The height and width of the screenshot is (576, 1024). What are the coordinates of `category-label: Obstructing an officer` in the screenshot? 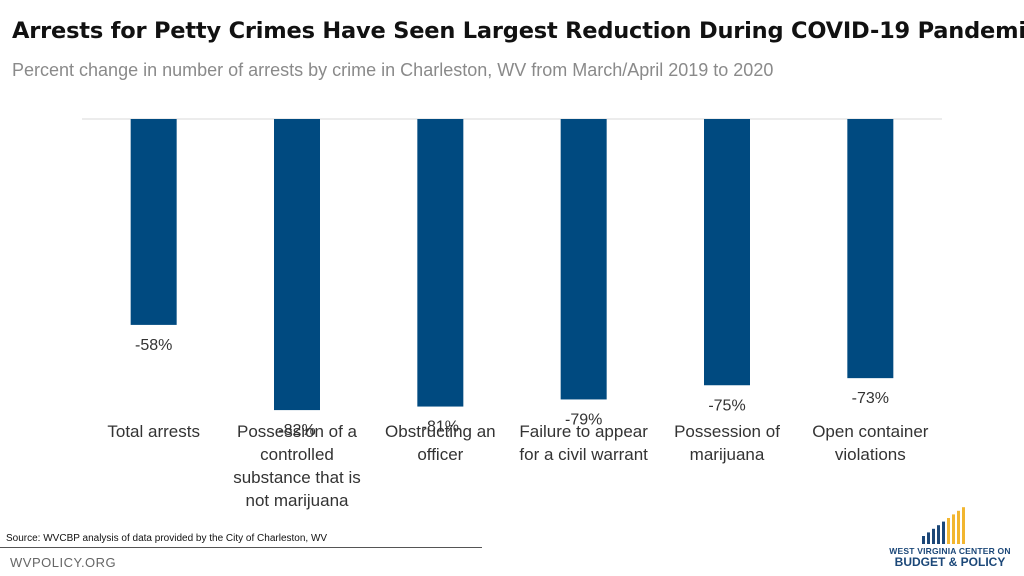 It's located at (440, 443).